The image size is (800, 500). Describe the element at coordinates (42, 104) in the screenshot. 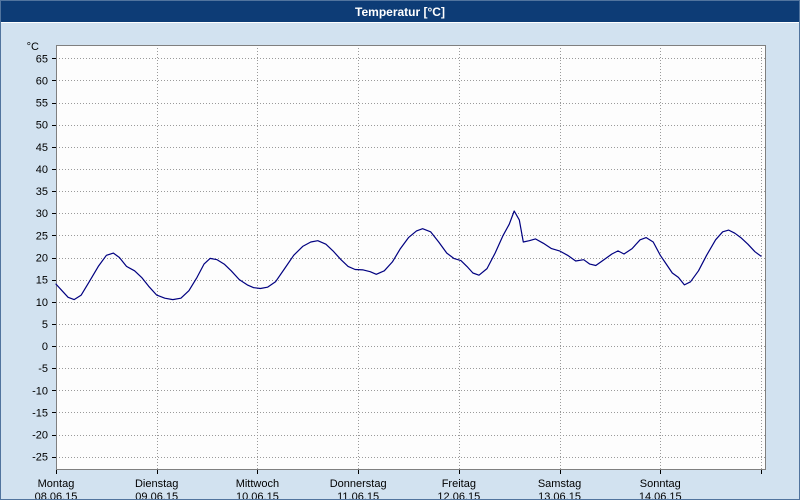

I see `y-tick-label: 55` at that location.